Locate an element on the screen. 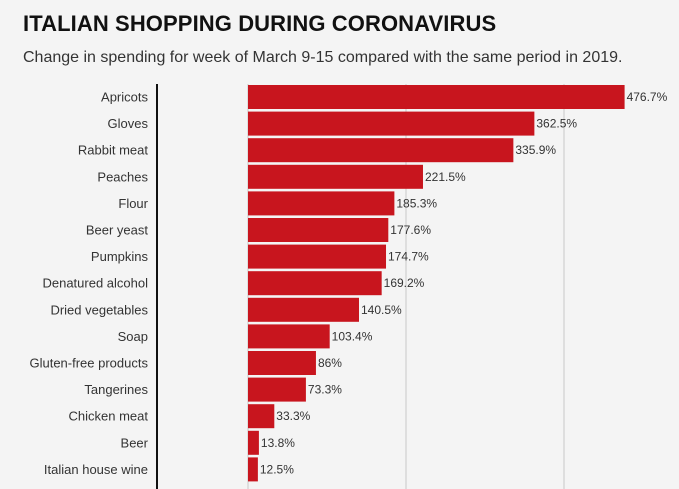 The image size is (679, 489). category-label: Tangerines is located at coordinates (116, 389).